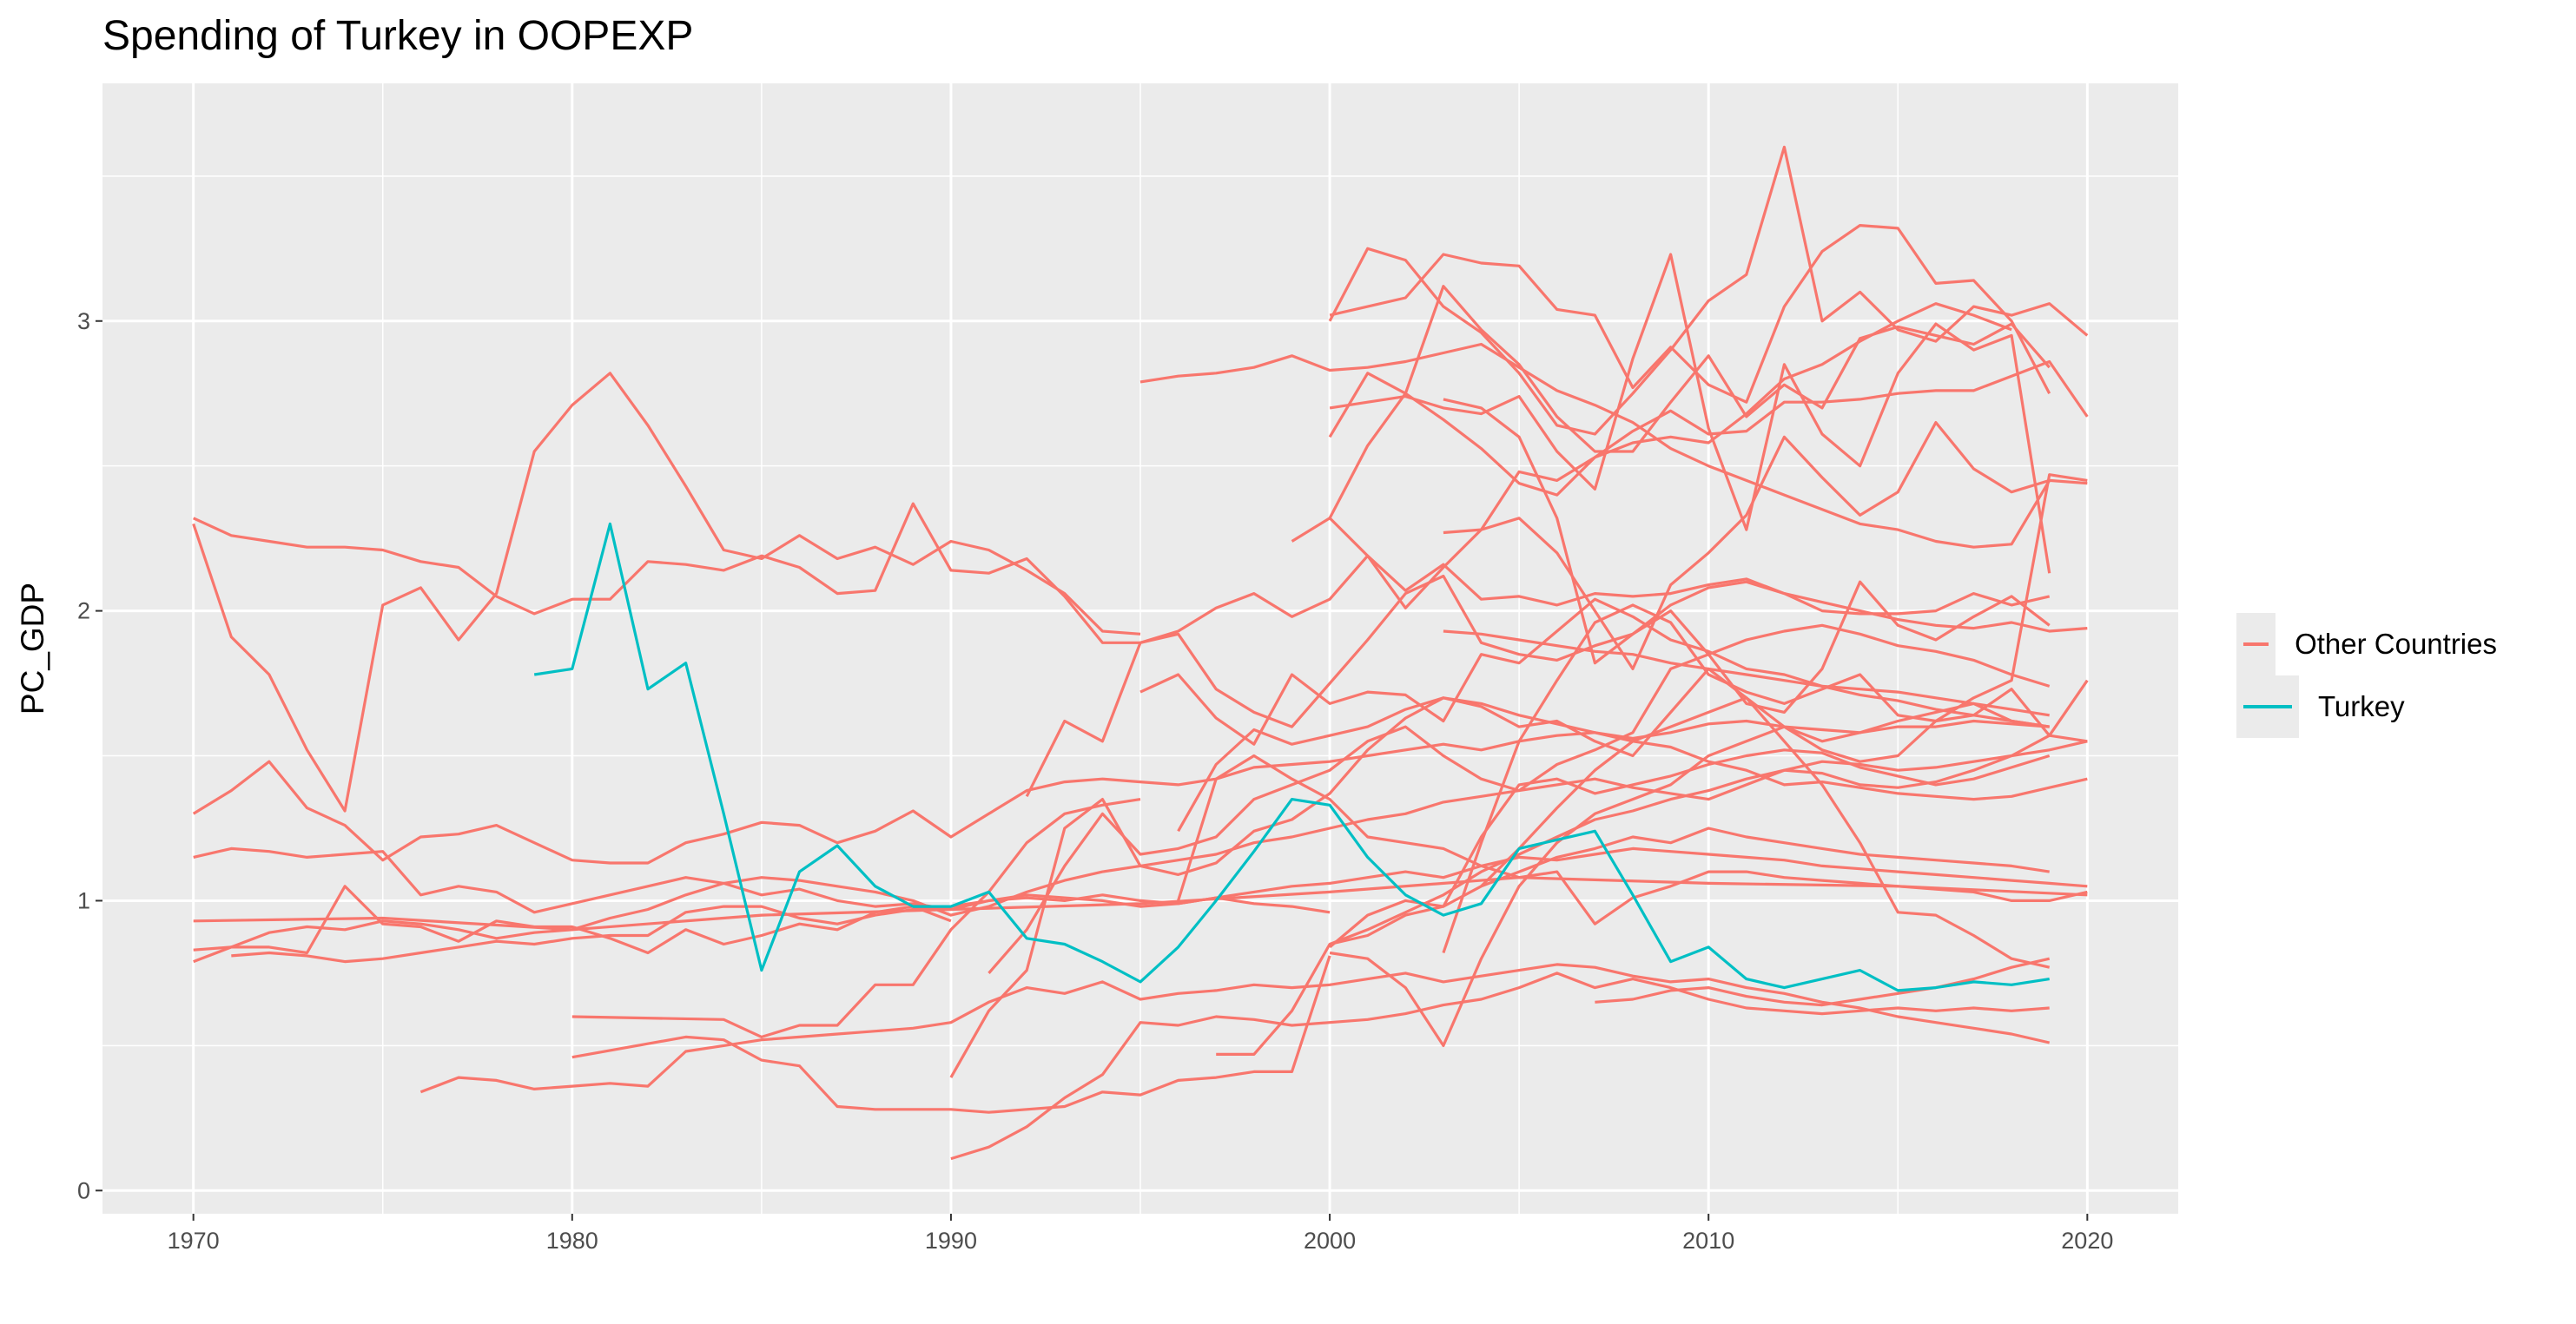 This screenshot has width=2576, height=1324. Describe the element at coordinates (572, 920) in the screenshot. I see `other-country-country-f-line` at that location.